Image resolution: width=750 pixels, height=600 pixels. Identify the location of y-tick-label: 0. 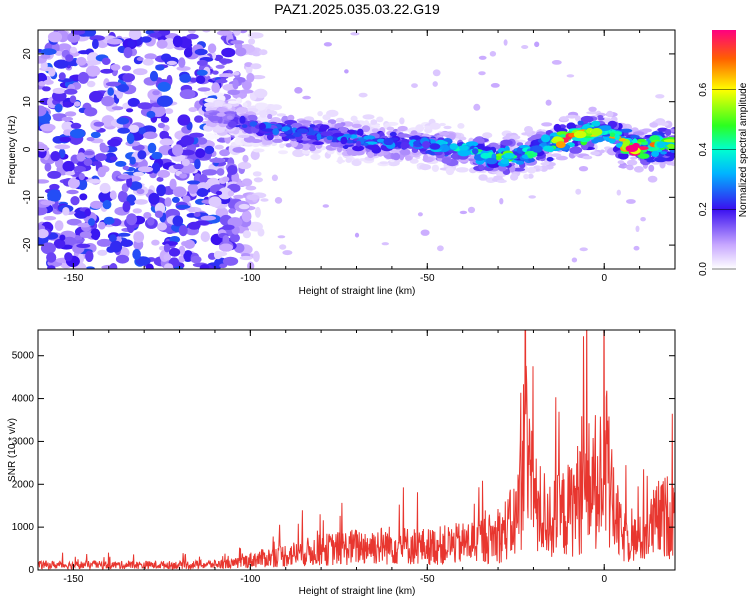
(27, 149).